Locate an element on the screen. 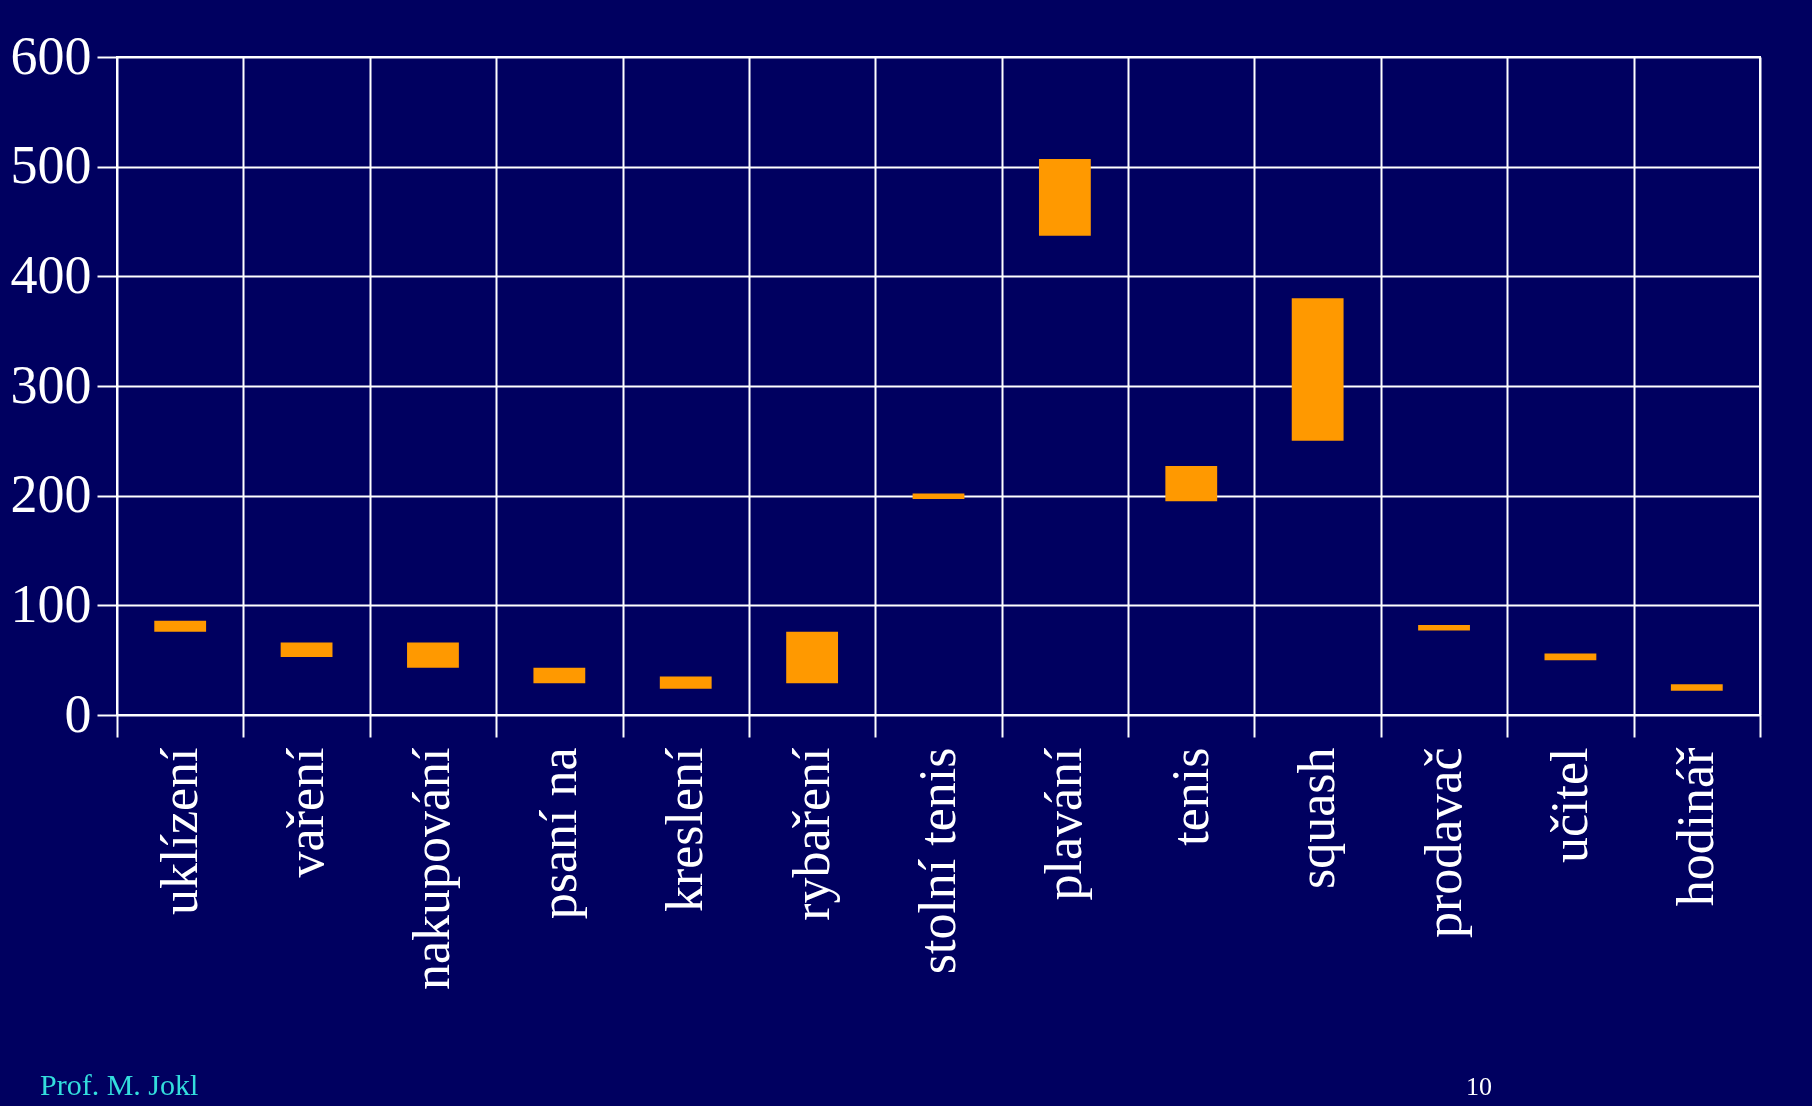 The width and height of the screenshot is (1812, 1106). text: 10 is located at coordinates (1479, 1087).